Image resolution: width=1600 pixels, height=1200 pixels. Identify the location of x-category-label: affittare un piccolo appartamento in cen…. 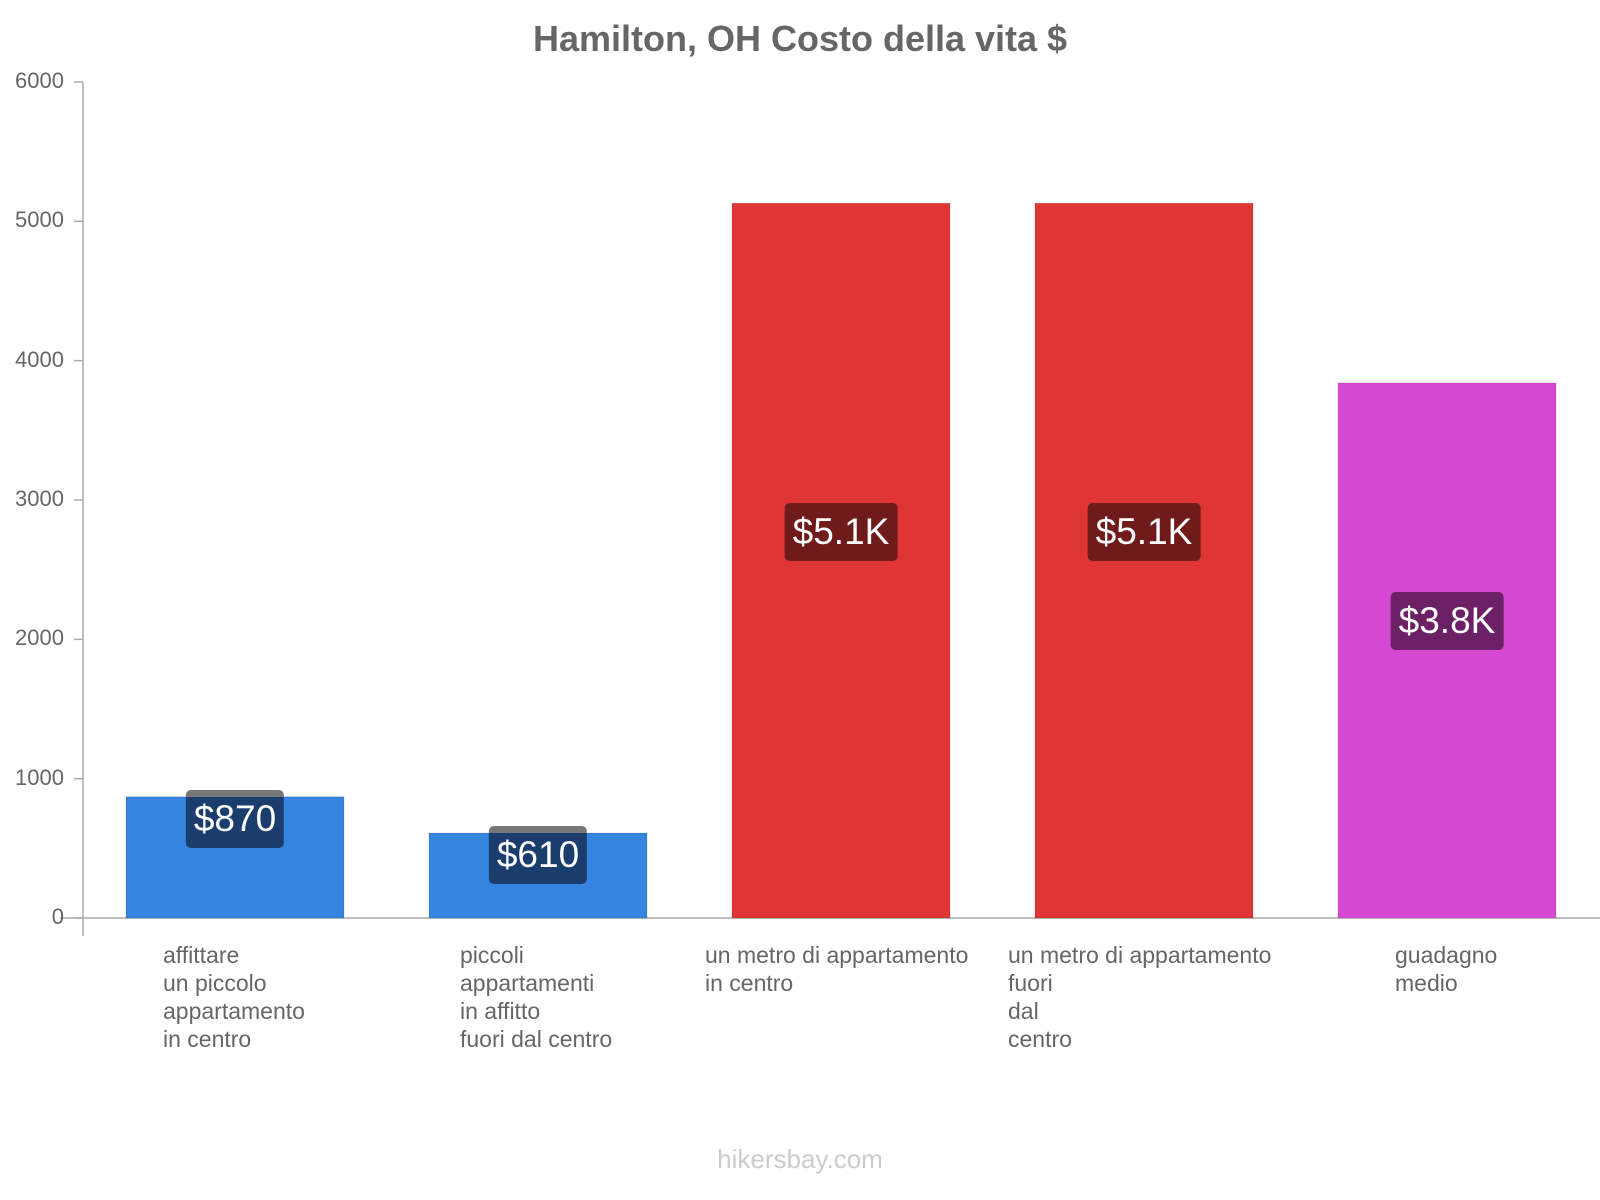
(234, 997).